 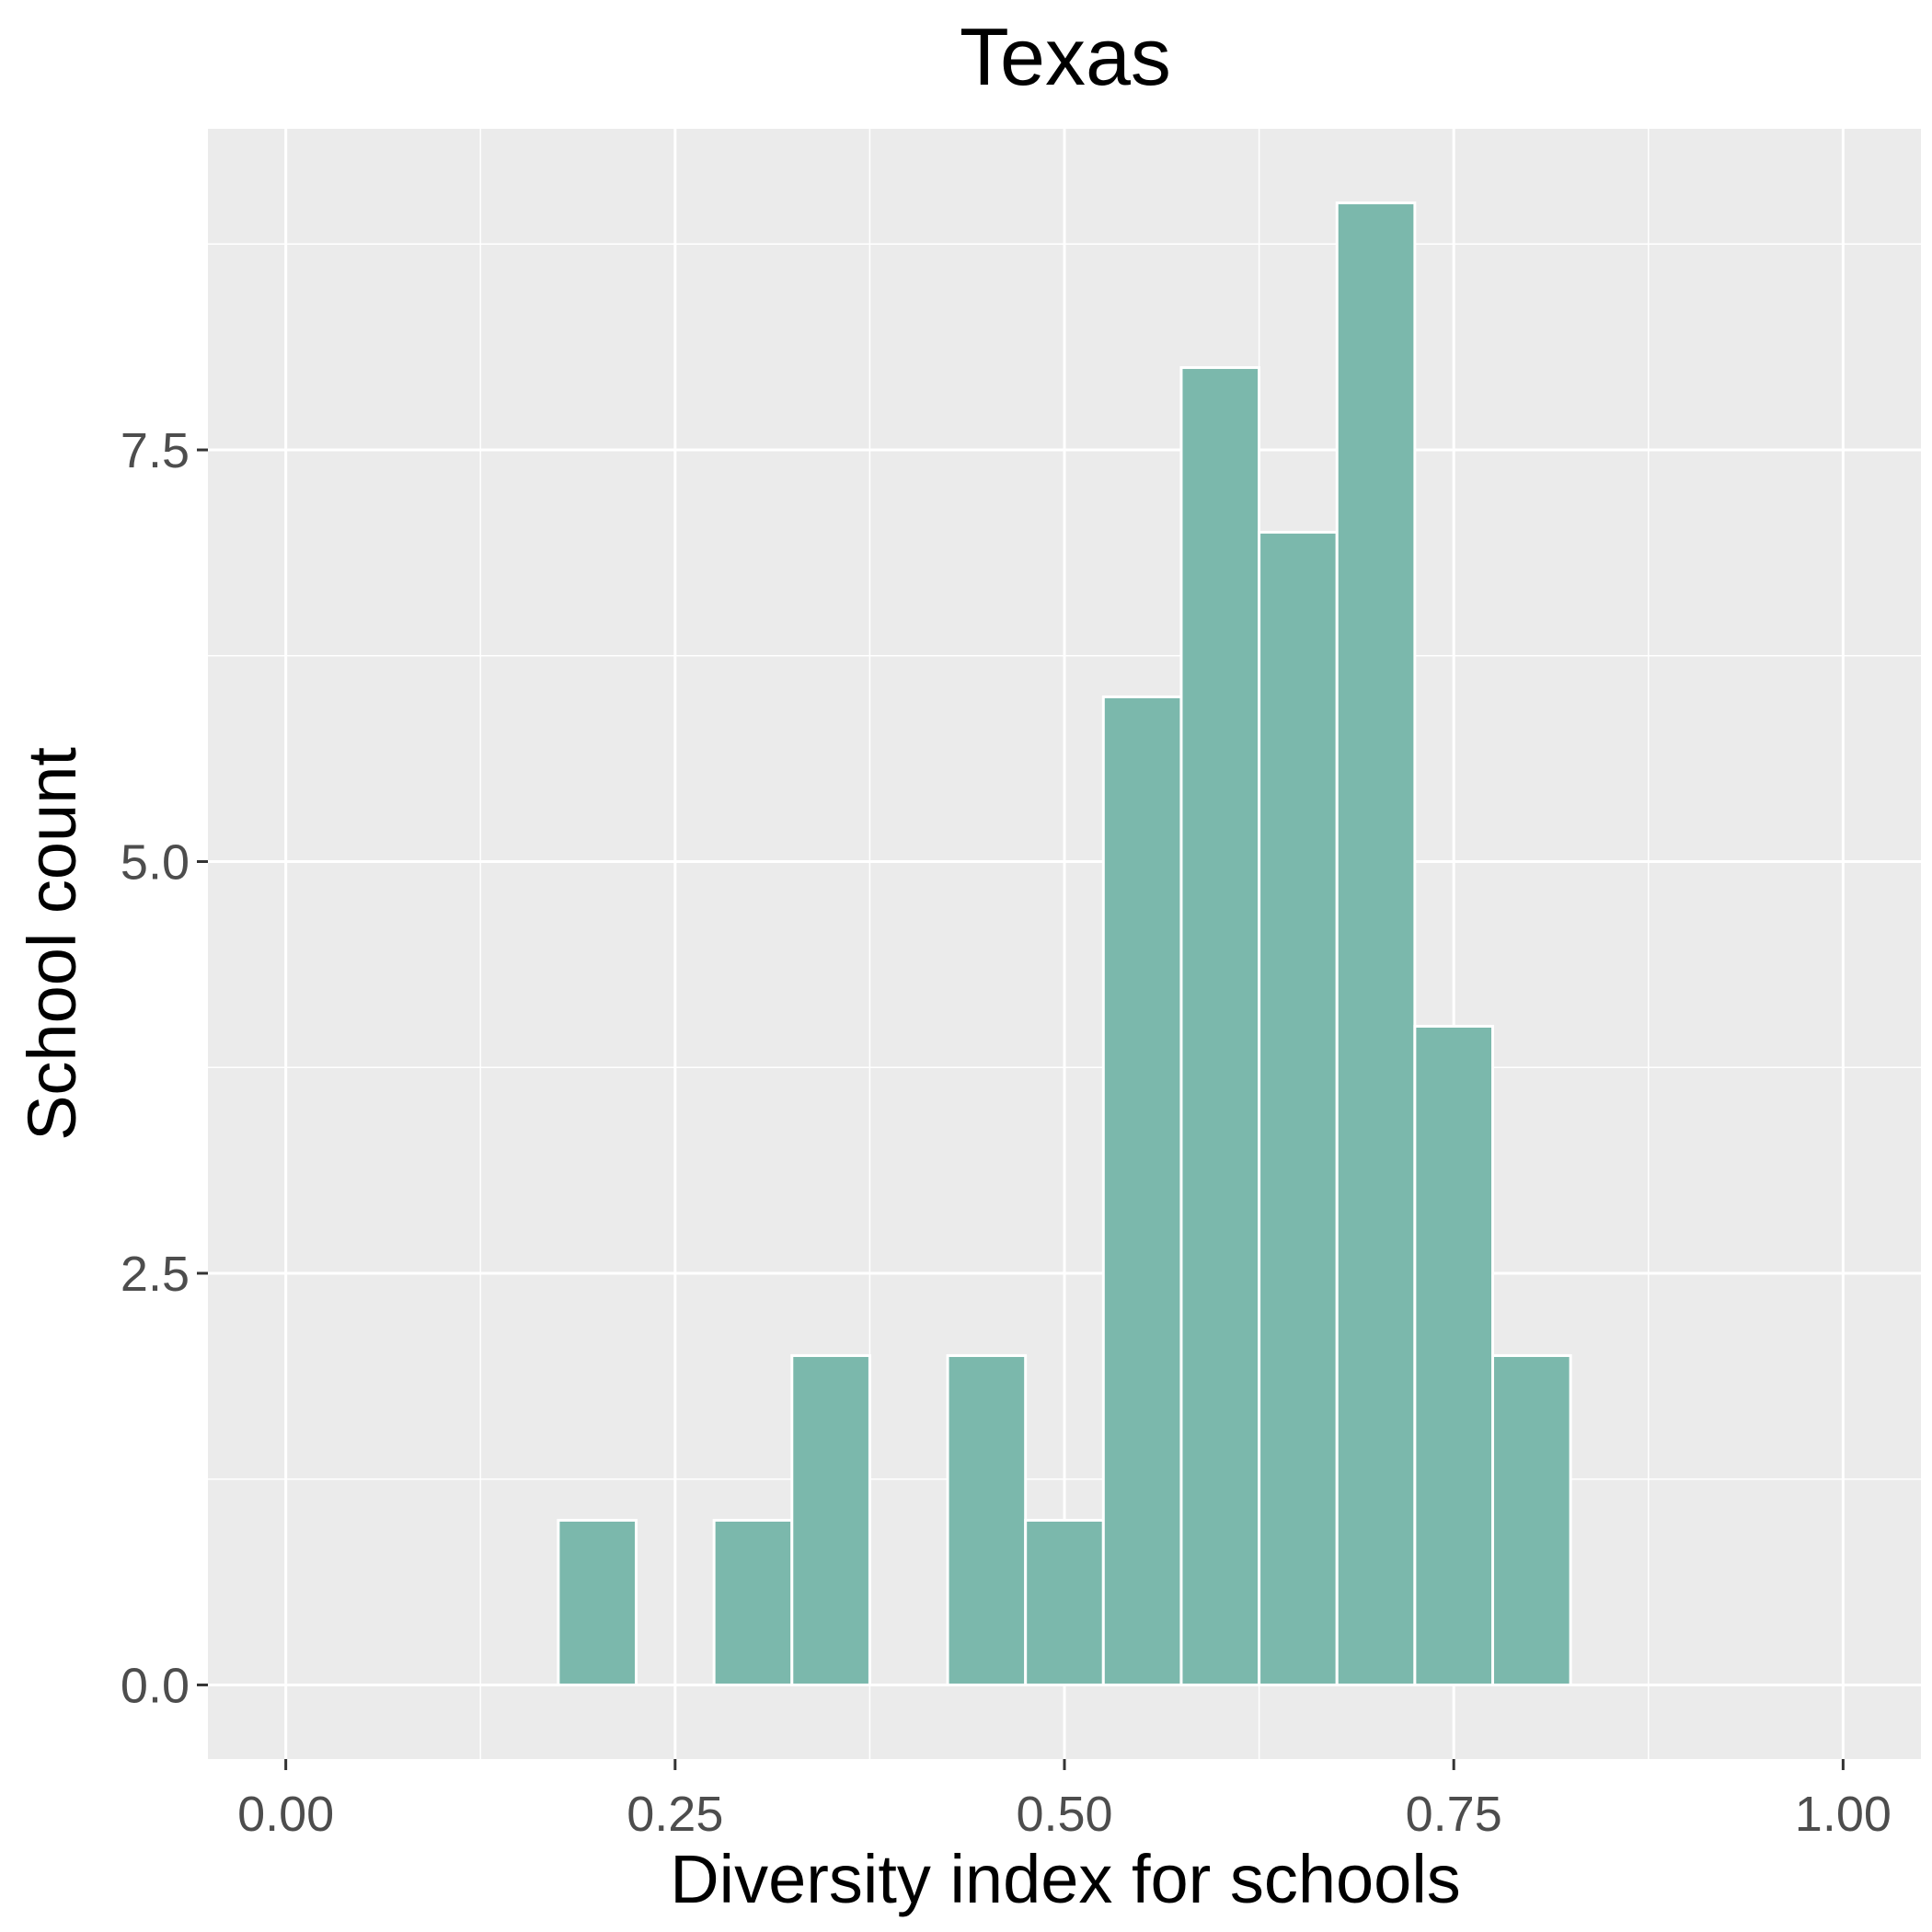 What do you see at coordinates (1065, 56) in the screenshot?
I see `chart-title: Texas` at bounding box center [1065, 56].